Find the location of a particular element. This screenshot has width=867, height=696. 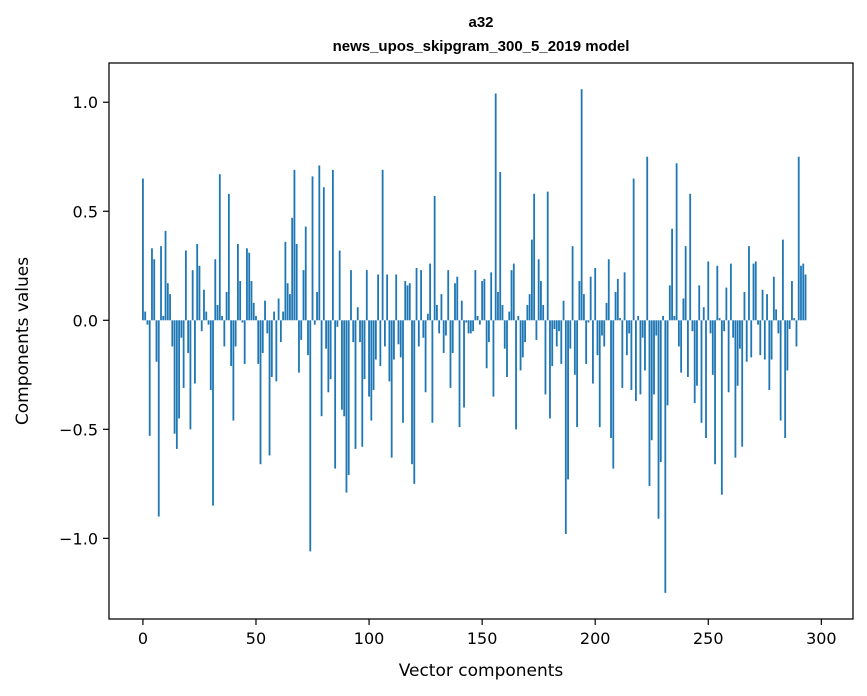

y-axis-ticks: −1.0 −0.5 0.0 0.5 1.0 is located at coordinates (84, 320).